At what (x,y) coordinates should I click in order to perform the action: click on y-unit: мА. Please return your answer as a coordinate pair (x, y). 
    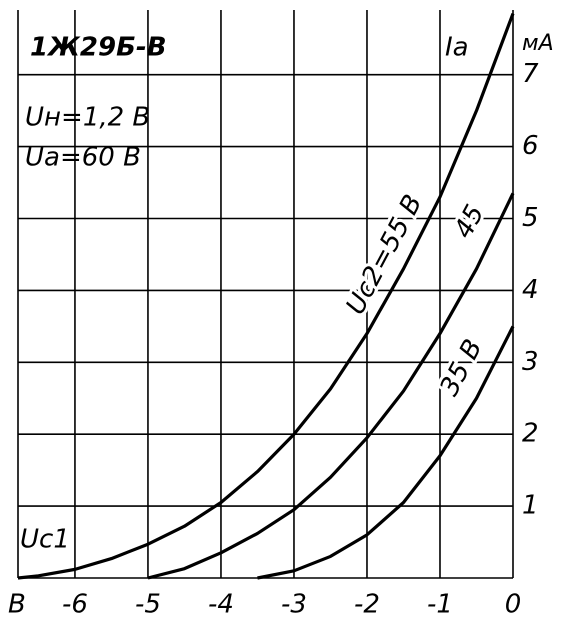
    Looking at the image, I should click on (538, 43).